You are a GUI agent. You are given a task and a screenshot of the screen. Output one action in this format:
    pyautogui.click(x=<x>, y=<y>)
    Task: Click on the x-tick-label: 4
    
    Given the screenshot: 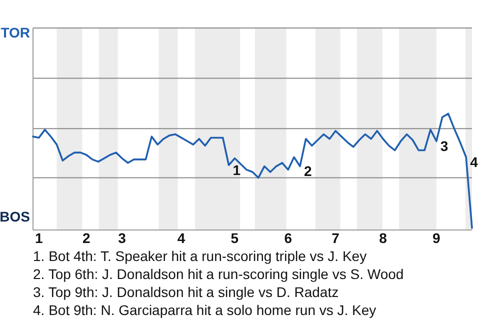 What is the action you would take?
    pyautogui.click(x=181, y=238)
    